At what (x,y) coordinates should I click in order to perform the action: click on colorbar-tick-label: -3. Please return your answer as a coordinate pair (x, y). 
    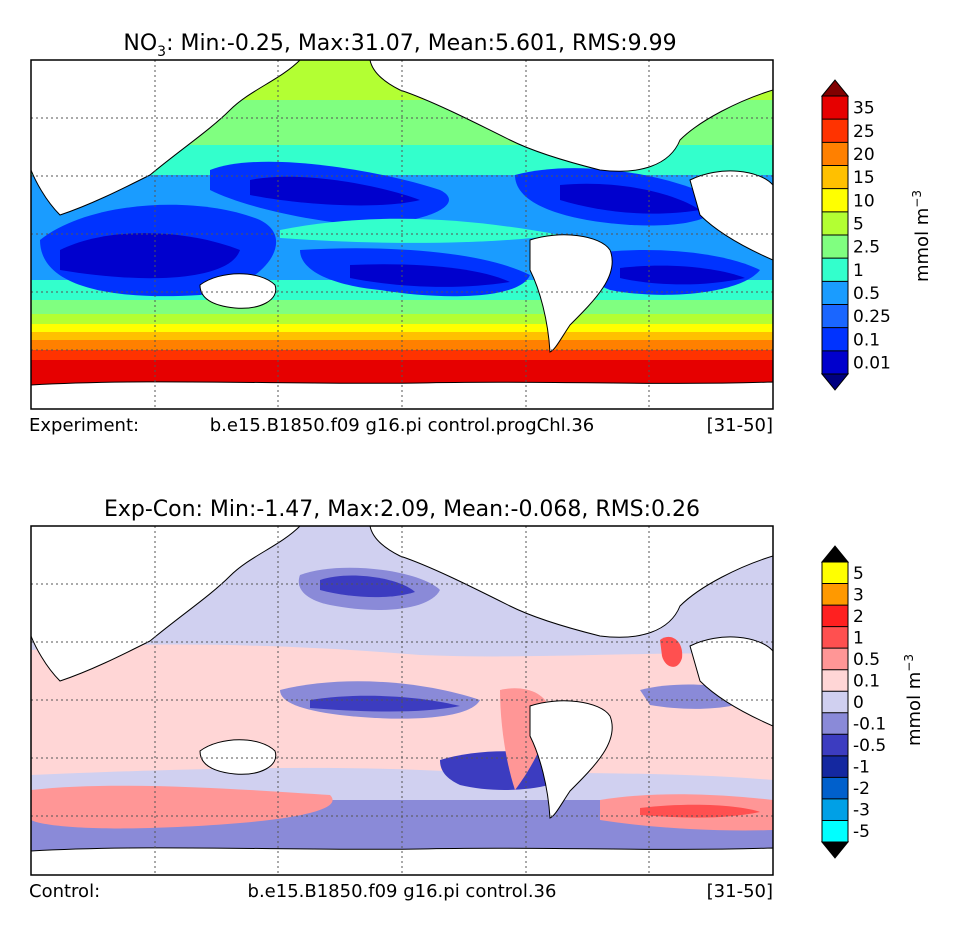
    Looking at the image, I should click on (861, 811).